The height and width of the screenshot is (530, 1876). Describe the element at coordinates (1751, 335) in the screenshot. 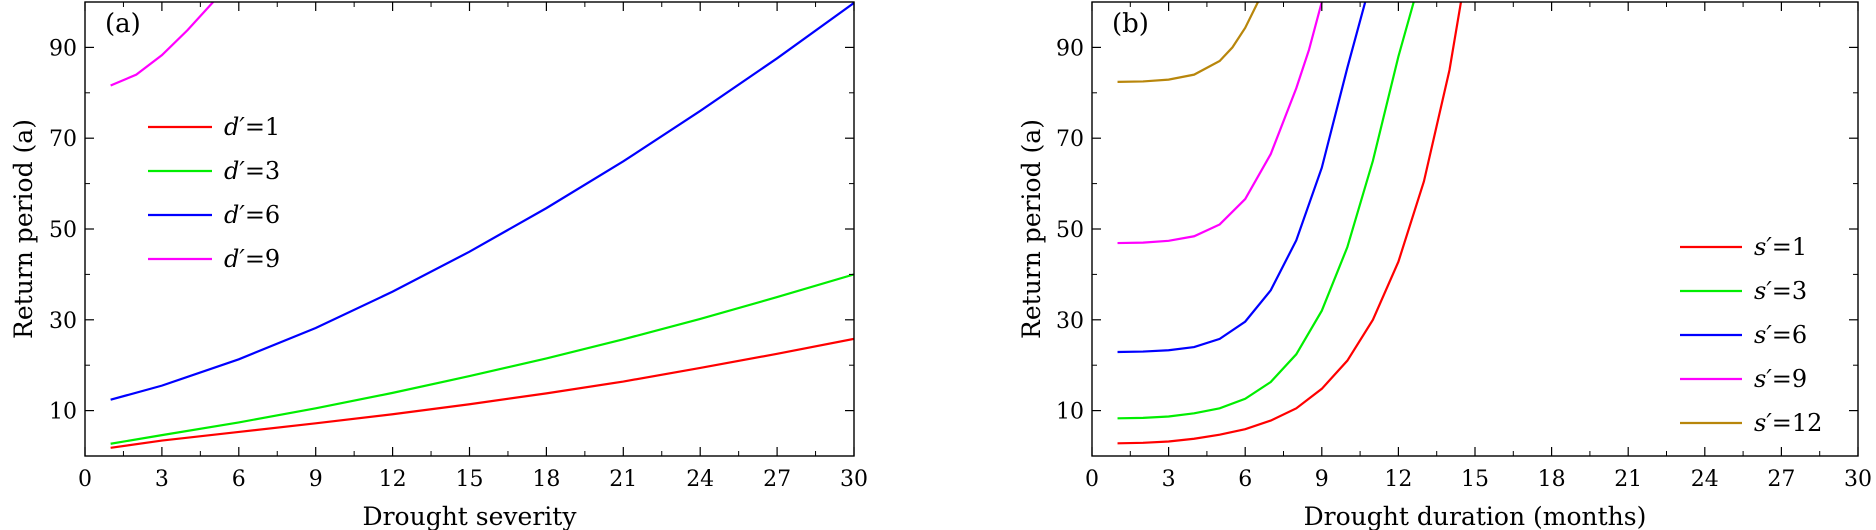

I see `legend: s′=1 s′=3 s′=6 s′=9 s′=12` at that location.